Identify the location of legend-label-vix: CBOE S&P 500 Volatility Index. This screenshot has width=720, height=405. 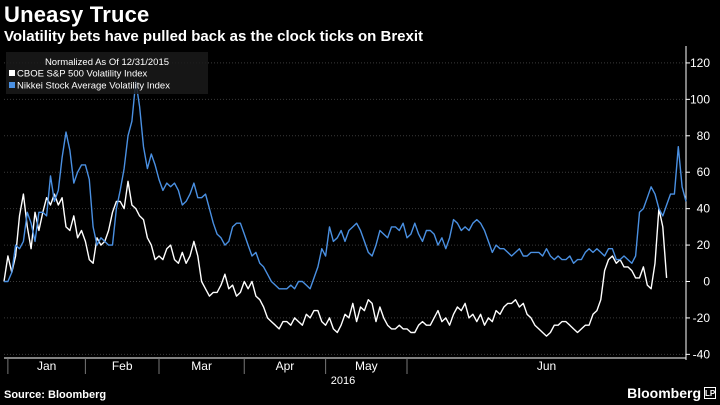
(82, 74).